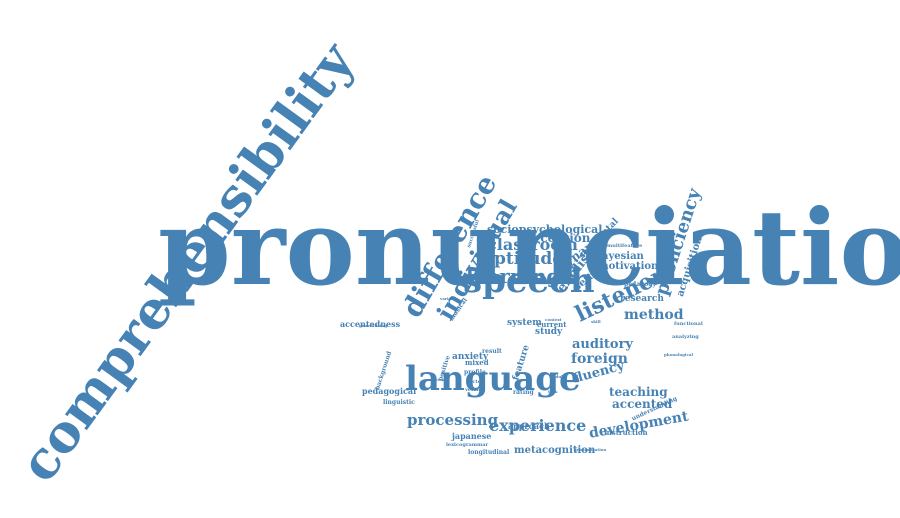 This screenshot has width=900, height=518. I want to click on word-native: native, so click(437, 379).